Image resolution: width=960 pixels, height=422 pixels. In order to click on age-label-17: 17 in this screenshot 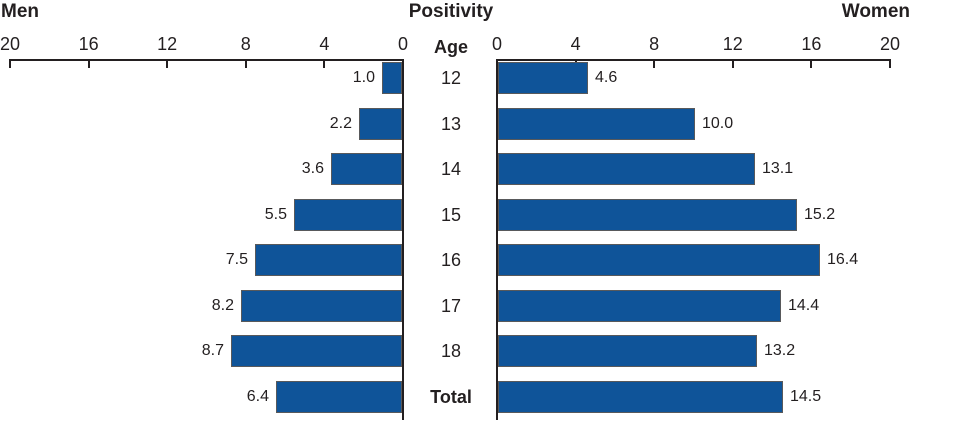, I will do `click(451, 306)`.